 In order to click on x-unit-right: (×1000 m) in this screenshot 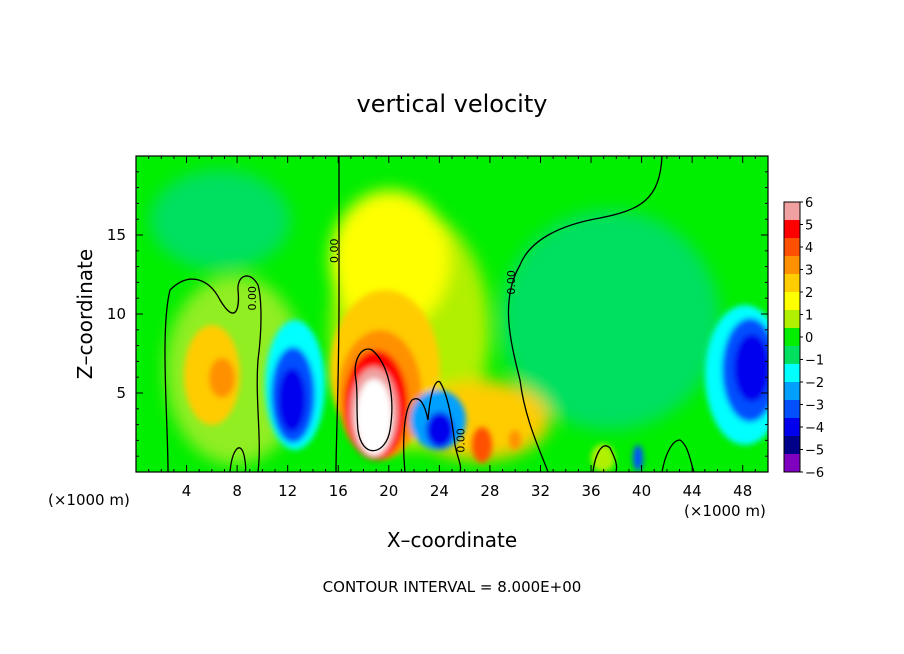, I will do `click(725, 511)`.